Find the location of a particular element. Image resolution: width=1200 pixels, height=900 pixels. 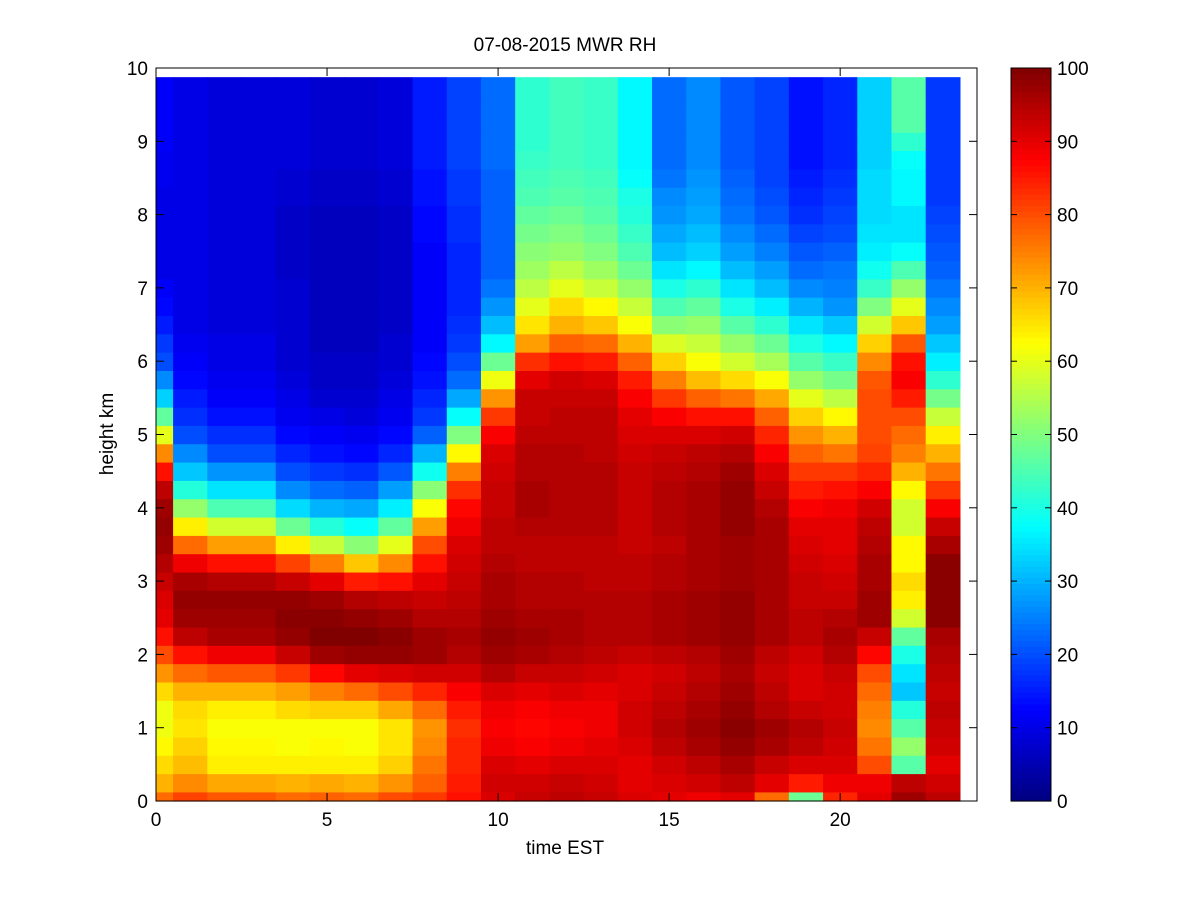

chart-title: 07-08-2015 MWR RH is located at coordinates (565, 45).